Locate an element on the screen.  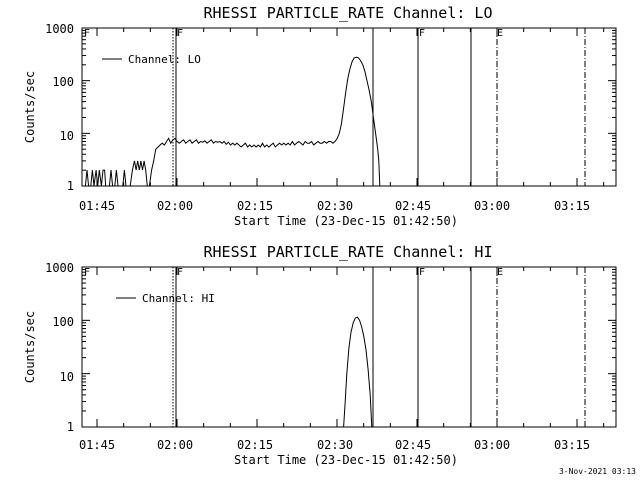
panel-hi-legend-label: Channel: HI is located at coordinates (178, 298).